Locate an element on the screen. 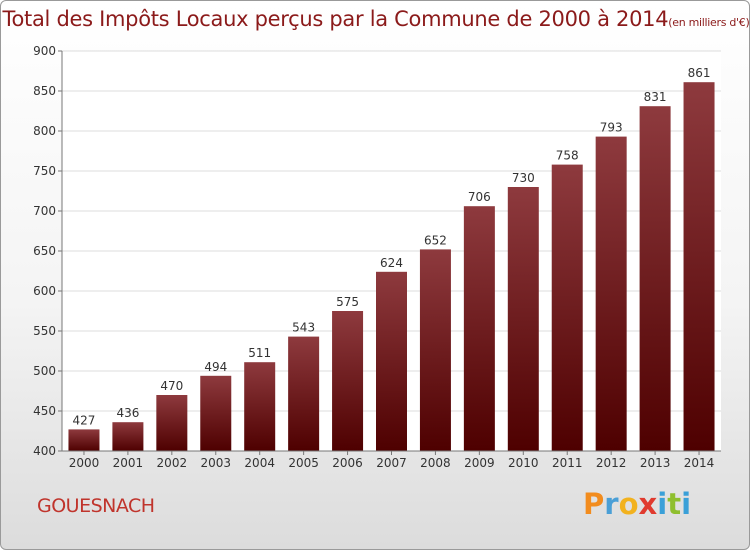 The width and height of the screenshot is (750, 550). x-tick-label-2008: 2008 is located at coordinates (435, 463).